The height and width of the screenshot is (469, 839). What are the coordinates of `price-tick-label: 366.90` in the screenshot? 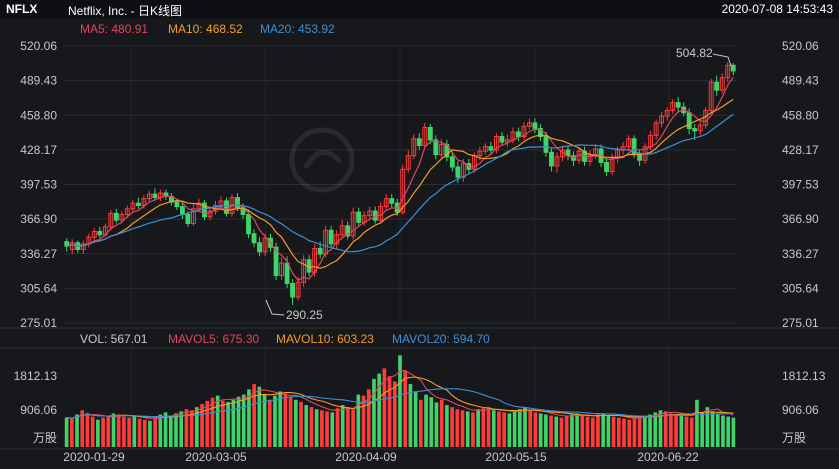 It's located at (38, 219).